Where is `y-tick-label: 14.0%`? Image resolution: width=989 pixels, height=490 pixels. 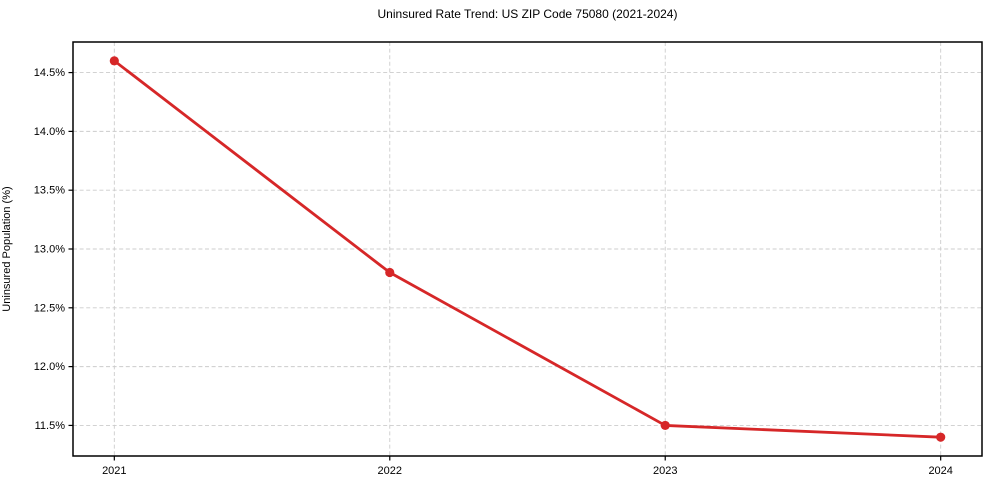 y-tick-label: 14.0% is located at coordinates (49, 132).